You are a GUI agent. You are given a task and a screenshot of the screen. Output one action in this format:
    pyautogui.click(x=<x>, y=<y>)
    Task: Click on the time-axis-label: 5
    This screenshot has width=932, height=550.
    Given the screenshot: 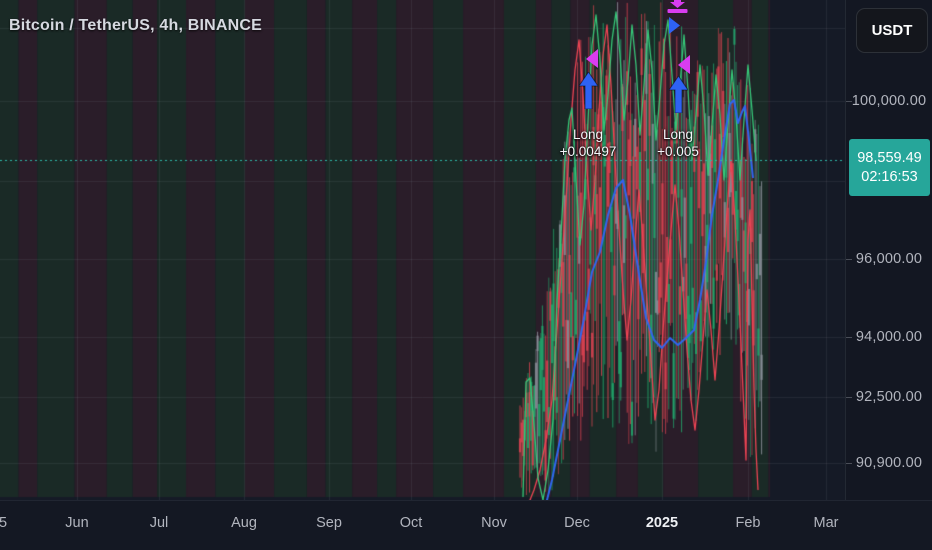 What is the action you would take?
    pyautogui.click(x=4, y=523)
    